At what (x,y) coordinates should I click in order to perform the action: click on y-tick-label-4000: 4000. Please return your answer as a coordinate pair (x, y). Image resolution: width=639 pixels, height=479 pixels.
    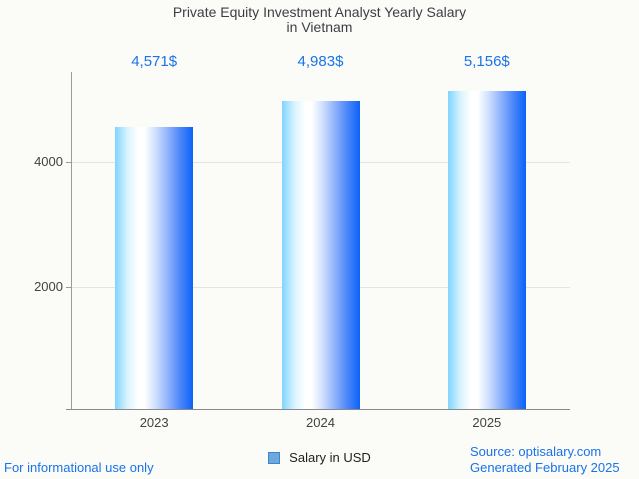
    Looking at the image, I should click on (48, 161).